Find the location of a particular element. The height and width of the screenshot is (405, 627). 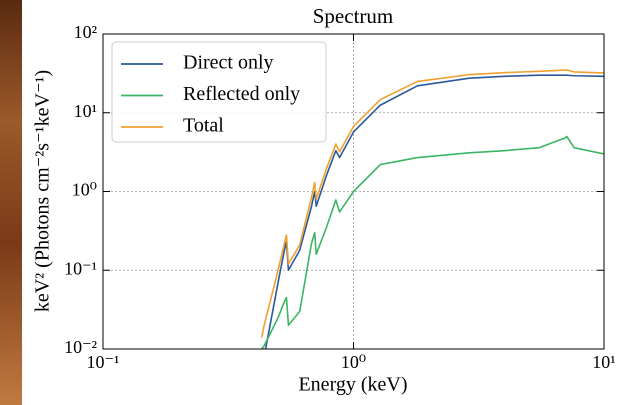

x-tick-label: 10¹ is located at coordinates (603, 362).